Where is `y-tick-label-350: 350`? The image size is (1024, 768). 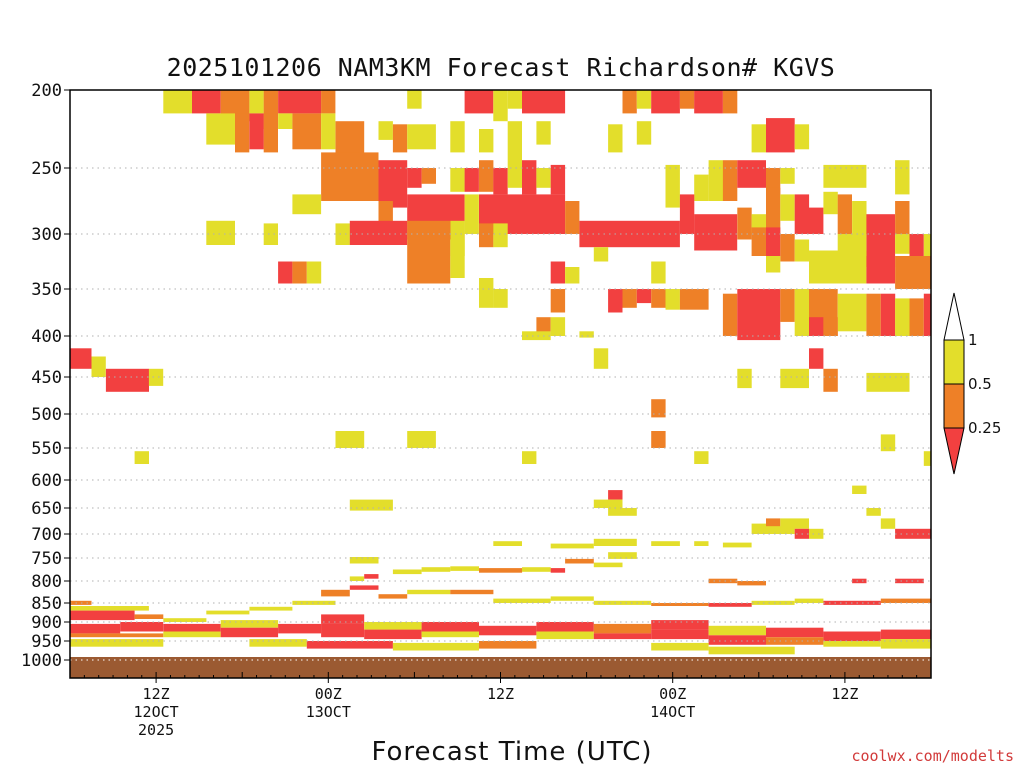
y-tick-label-350: 350 is located at coordinates (46, 290).